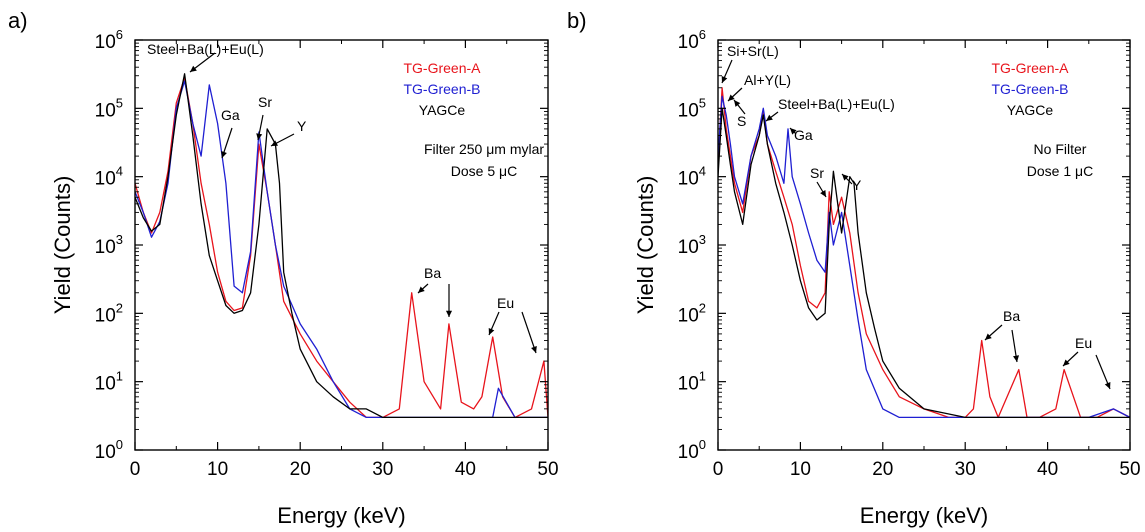 The image size is (1145, 532). Describe the element at coordinates (529, 332) in the screenshot. I see `annotation-arrow` at that location.